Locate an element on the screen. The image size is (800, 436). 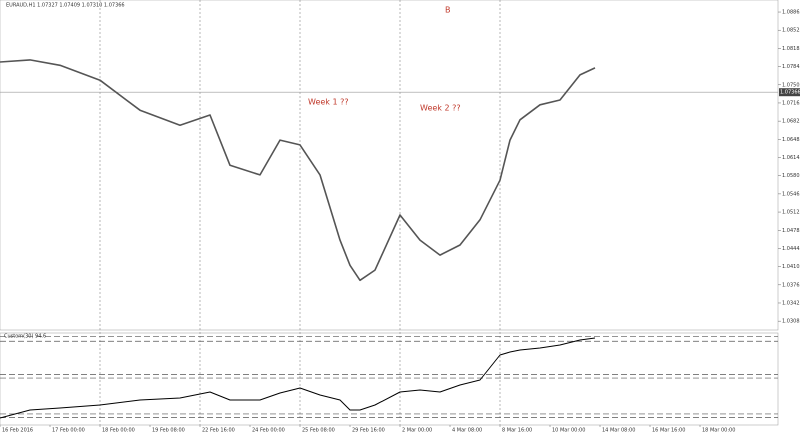
y-tick-label: 1.04785 is located at coordinates (791, 231).